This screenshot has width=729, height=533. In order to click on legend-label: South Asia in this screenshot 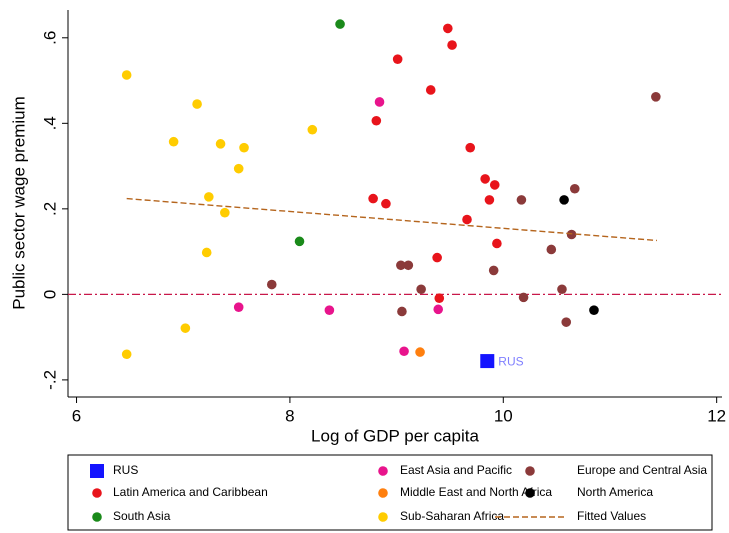, I will do `click(142, 516)`.